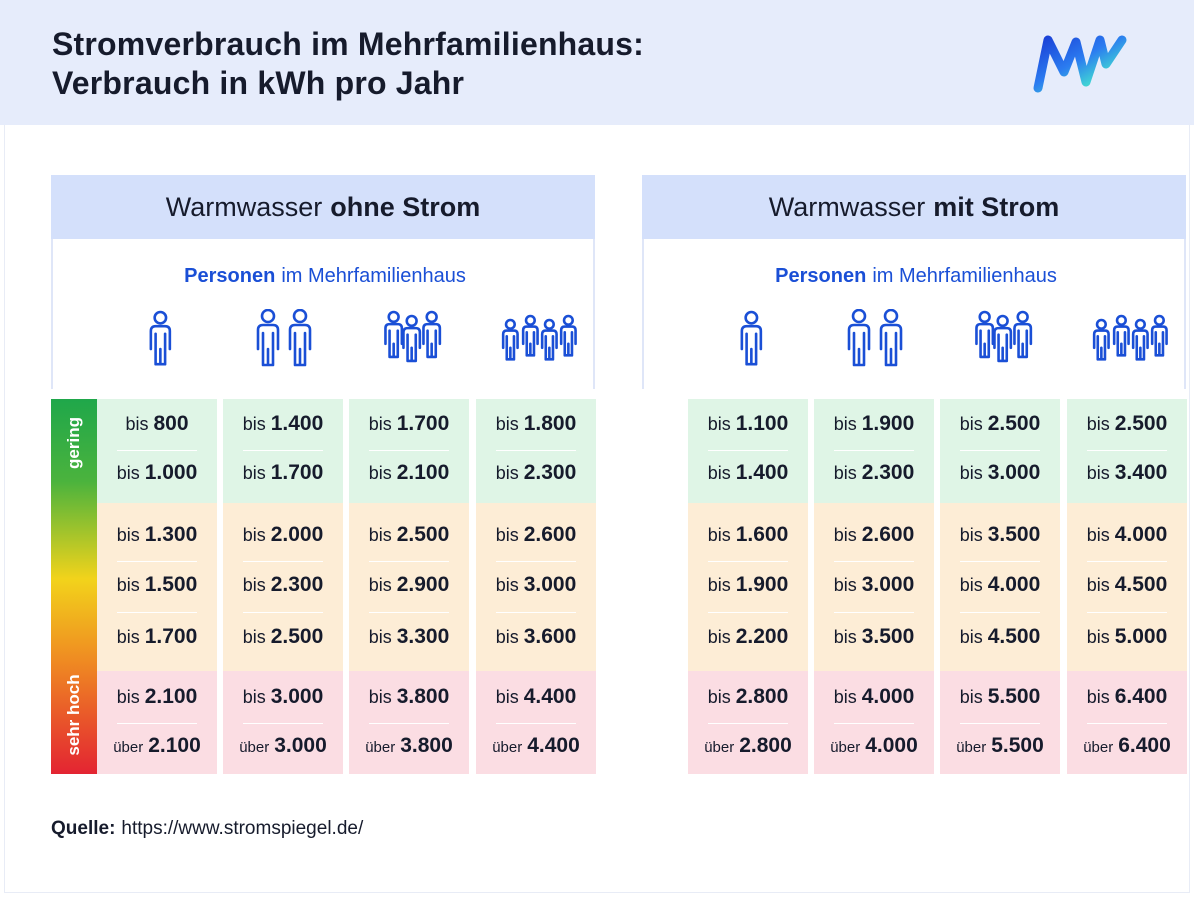 This screenshot has height=898, width=1194. What do you see at coordinates (916, 276) in the screenshot?
I see `persons-label: Personen im Mehrfamilienhaus` at bounding box center [916, 276].